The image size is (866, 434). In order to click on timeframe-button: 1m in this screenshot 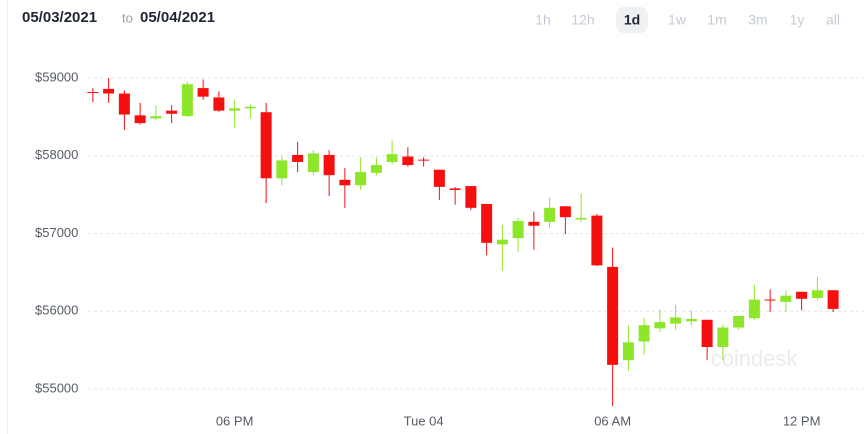, I will do `click(716, 20)`.